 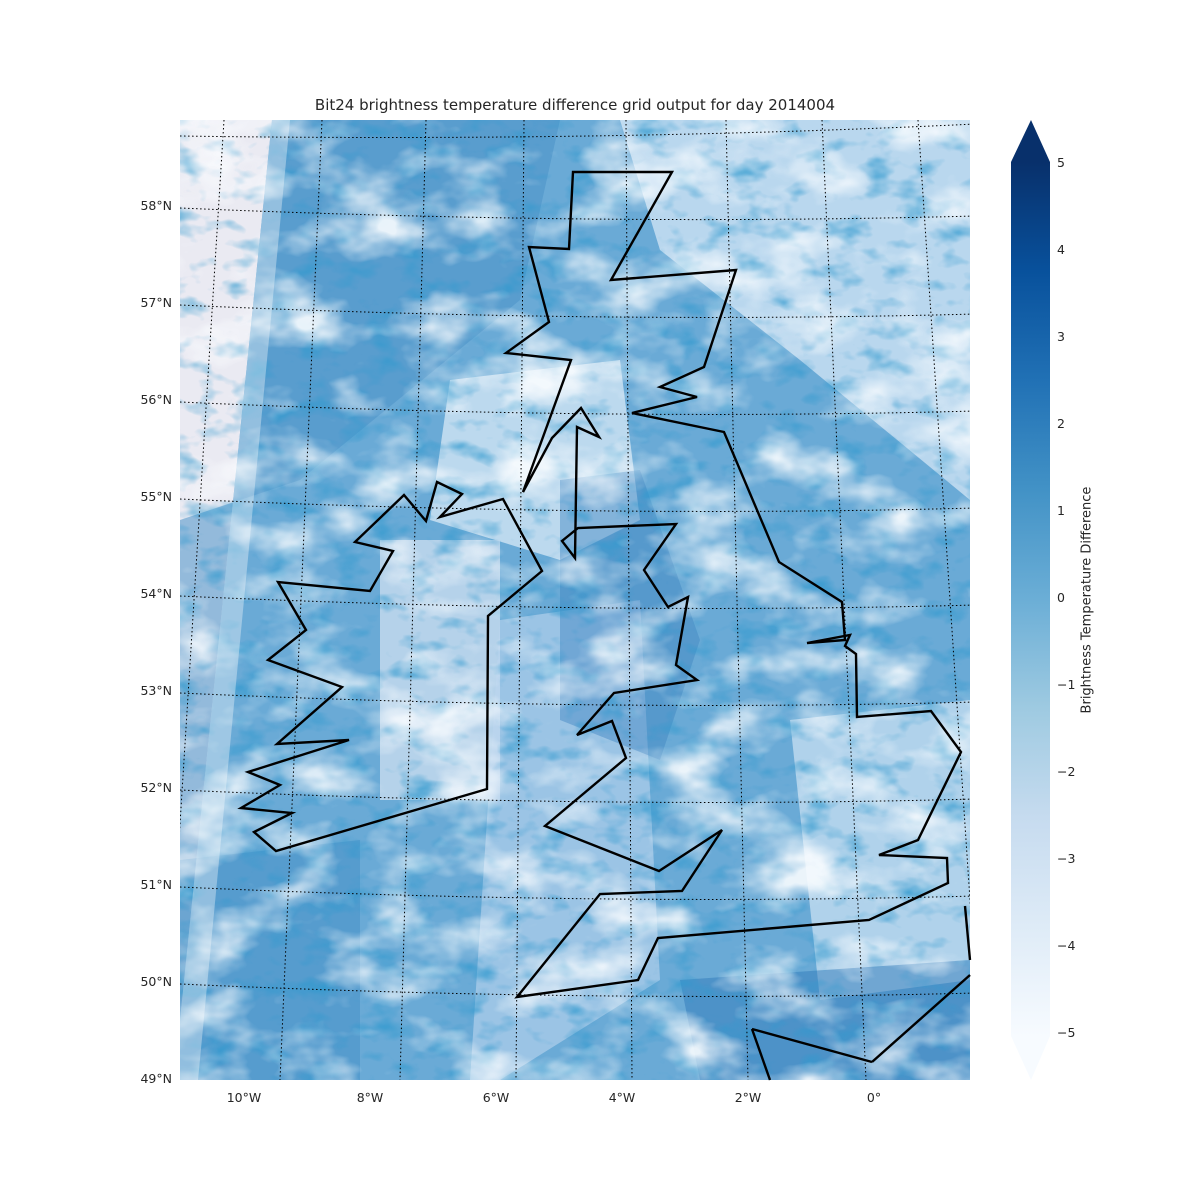 I want to click on colorbar-tick-label: −3, so click(x=1066, y=858).